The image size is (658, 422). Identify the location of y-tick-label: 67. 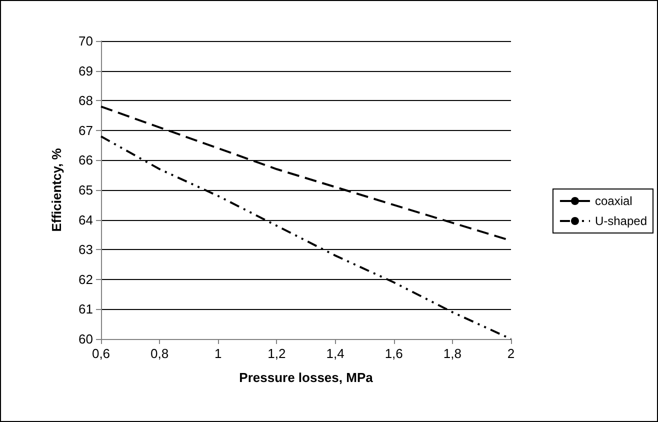
(85, 130).